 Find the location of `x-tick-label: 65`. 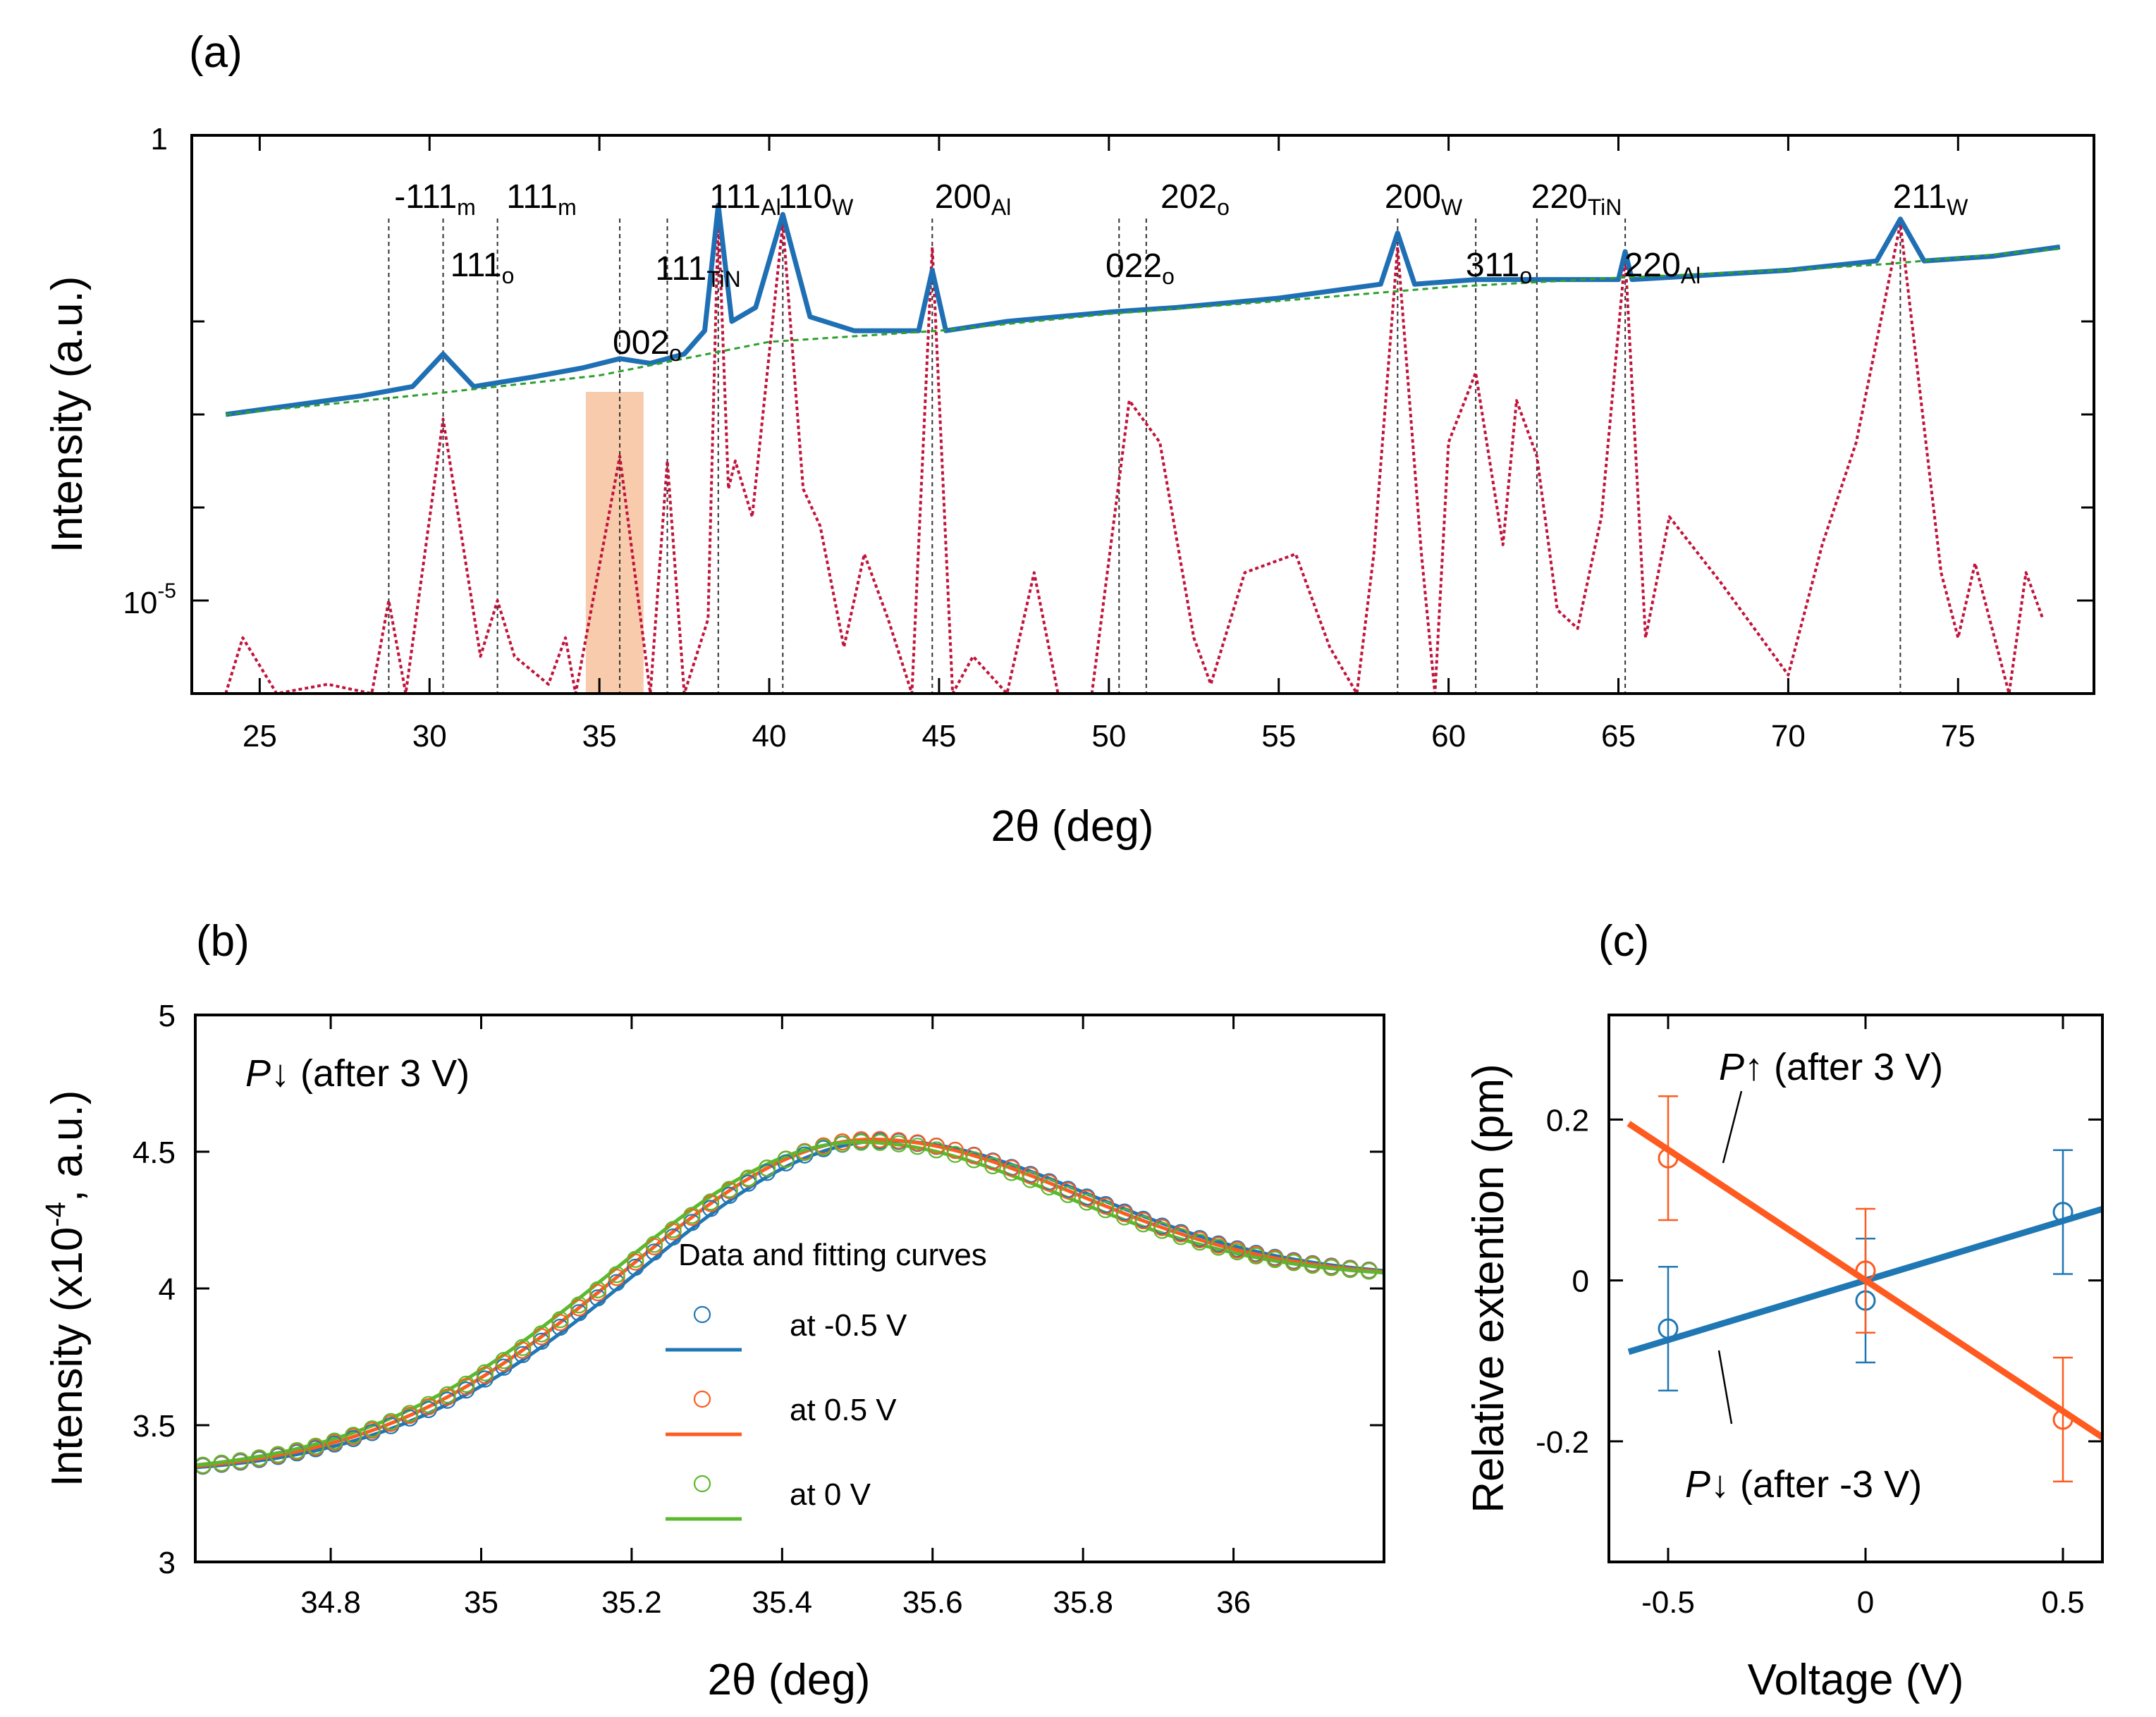

x-tick-label: 65 is located at coordinates (1618, 736).